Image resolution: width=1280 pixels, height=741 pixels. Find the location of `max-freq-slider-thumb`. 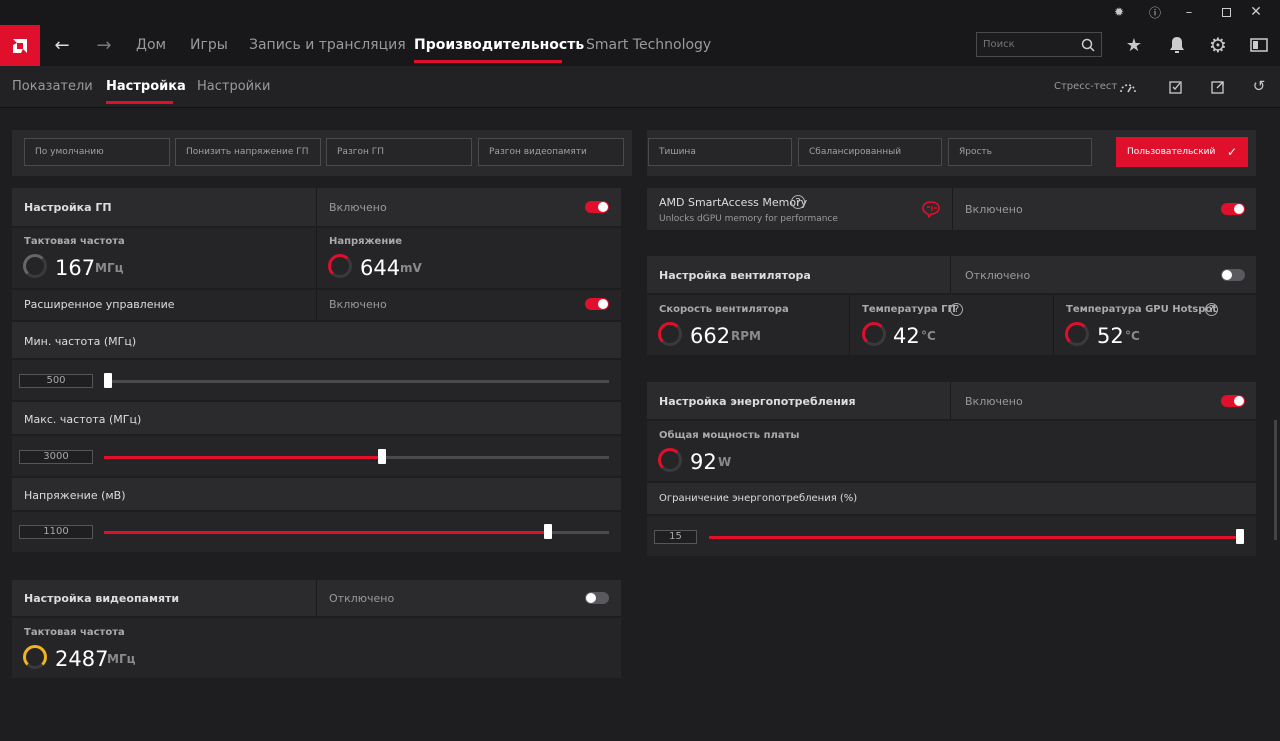

max-freq-slider-thumb is located at coordinates (382, 456).